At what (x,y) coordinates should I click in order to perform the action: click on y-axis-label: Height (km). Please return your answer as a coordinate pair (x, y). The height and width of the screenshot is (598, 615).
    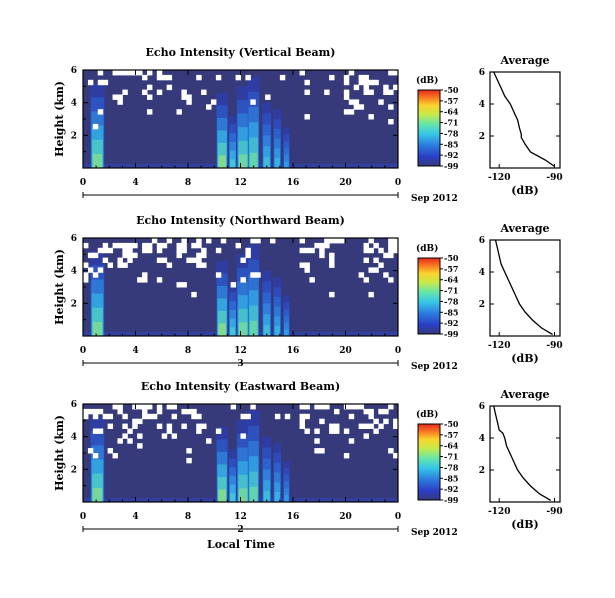
    Looking at the image, I should click on (59, 119).